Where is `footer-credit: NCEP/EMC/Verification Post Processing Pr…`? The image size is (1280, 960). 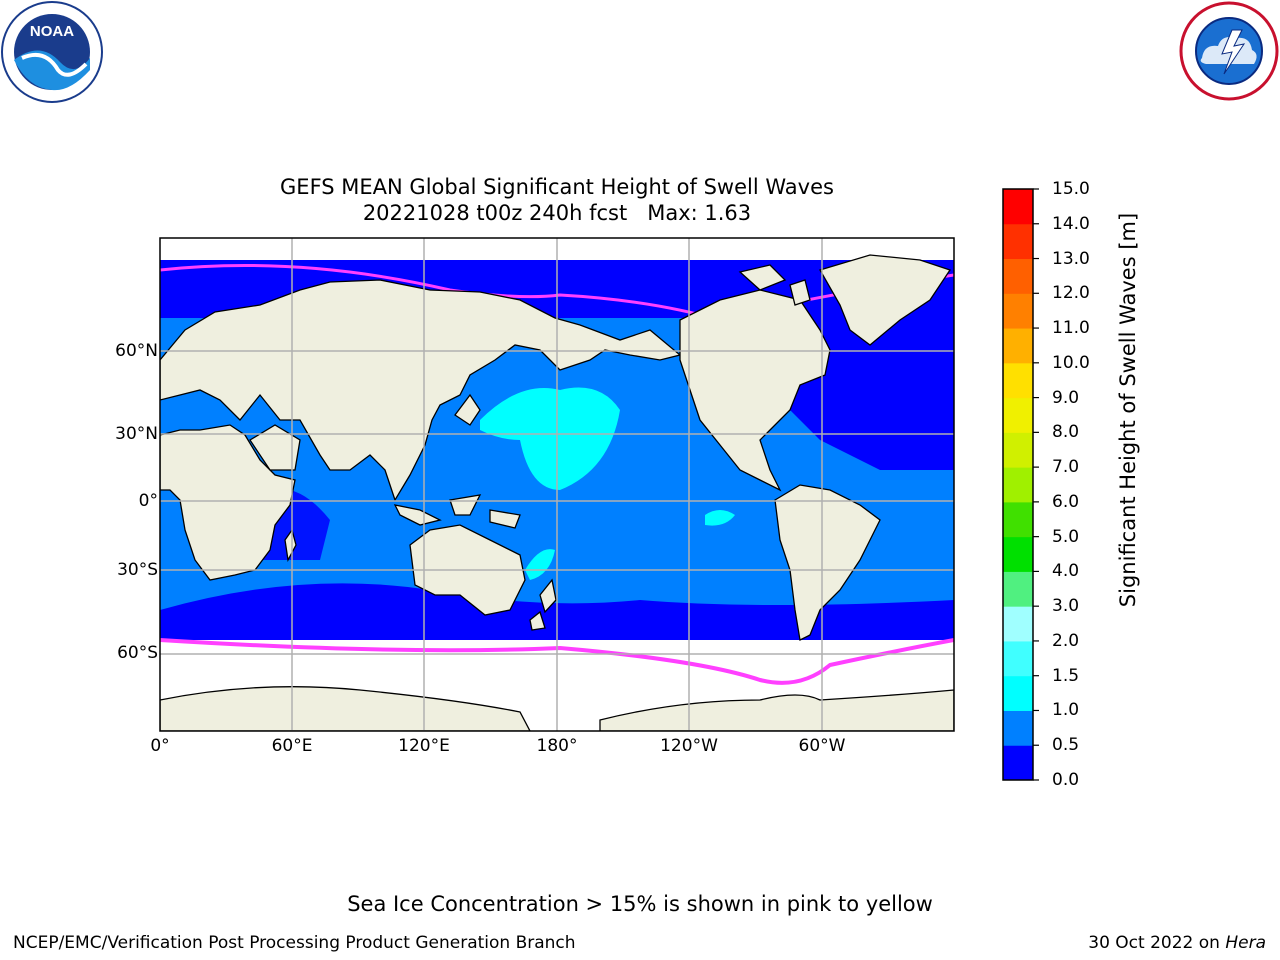
footer-credit: NCEP/EMC/Verification Post Processing Pr… is located at coordinates (294, 943).